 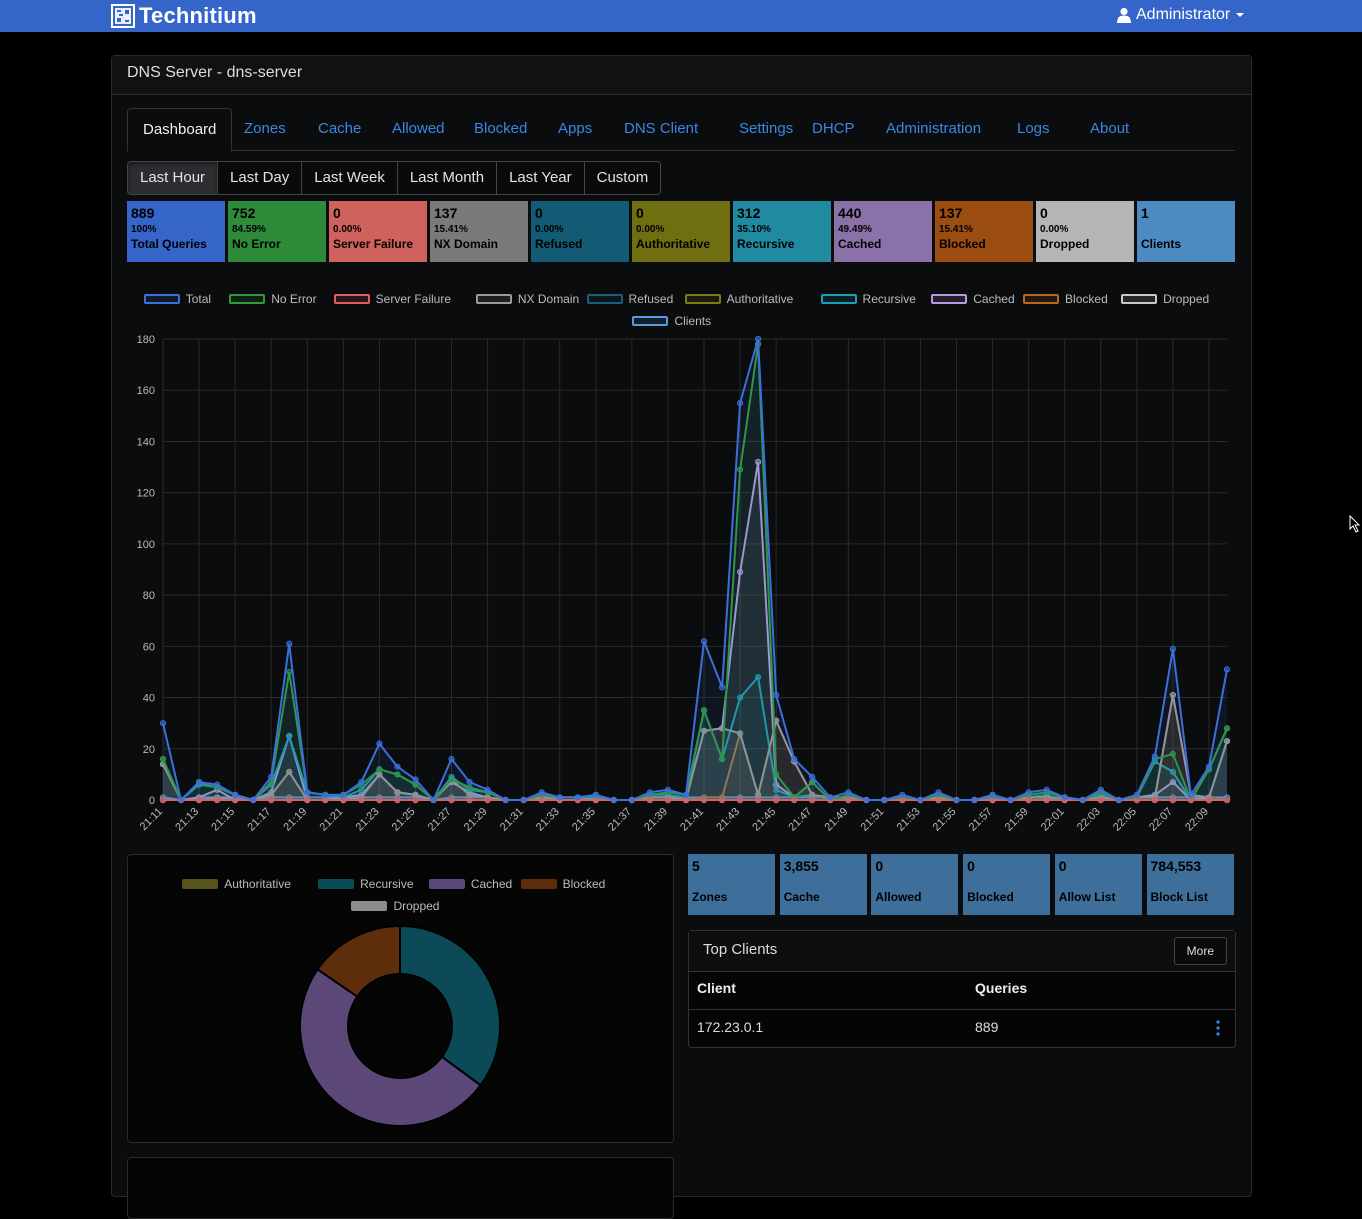 What do you see at coordinates (260, 178) in the screenshot?
I see `range-last-day-button: Last Day` at bounding box center [260, 178].